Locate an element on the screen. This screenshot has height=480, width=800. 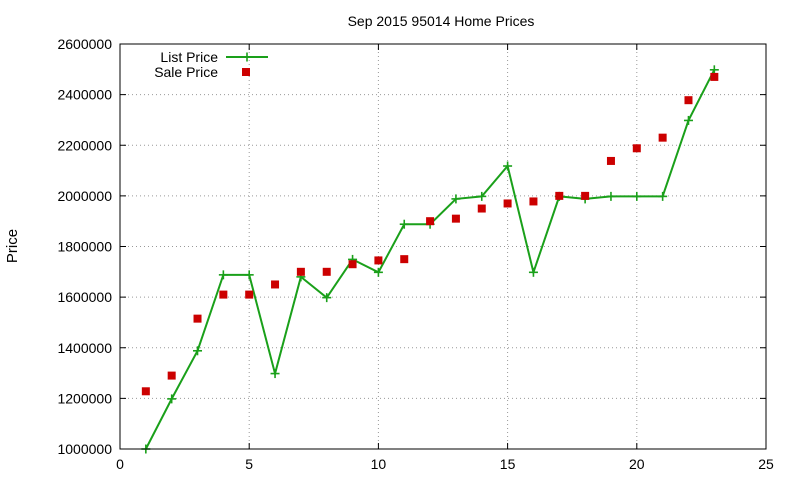
chart-title: Sep 2015 95014 Home Prices is located at coordinates (441, 21).